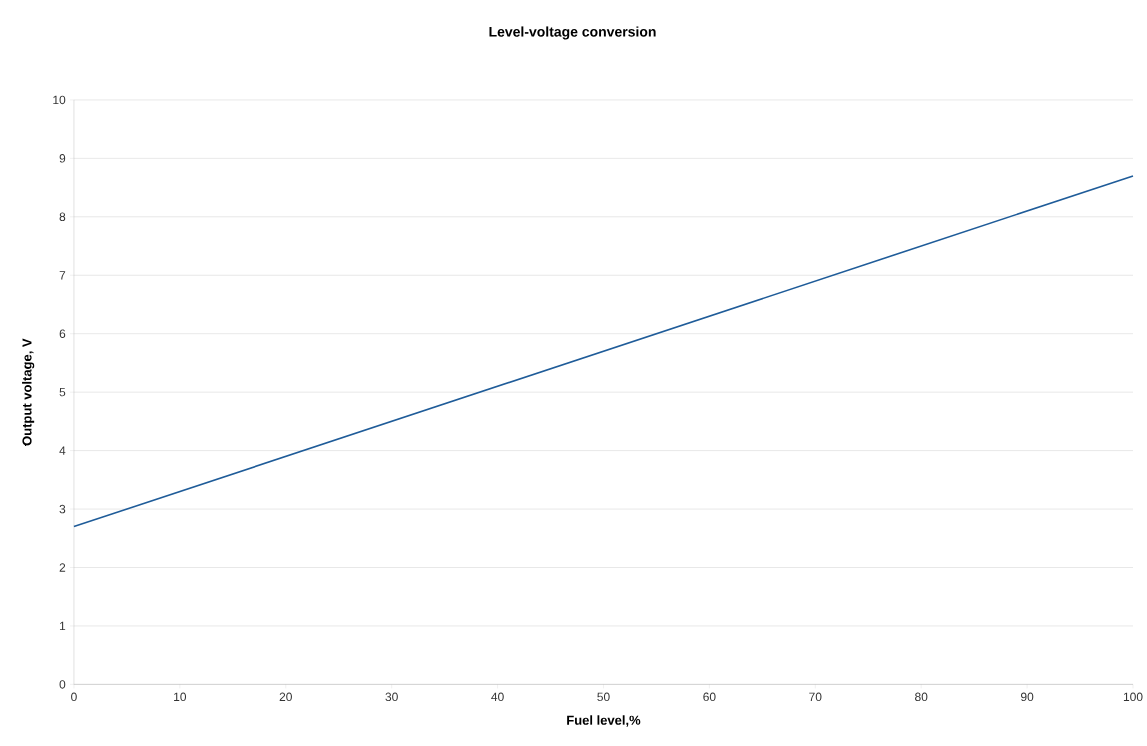 Image resolution: width=1147 pixels, height=746 pixels. I want to click on x-tick-label: 80, so click(921, 696).